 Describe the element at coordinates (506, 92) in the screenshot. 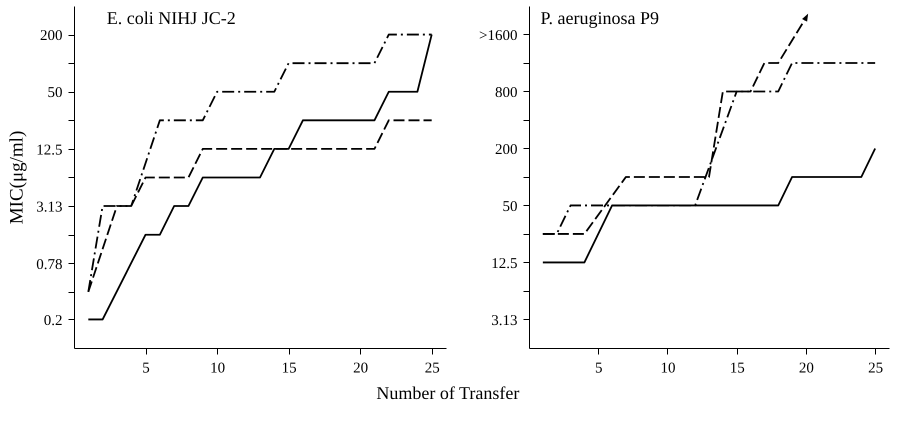

I see `y-tick-label: 800` at that location.